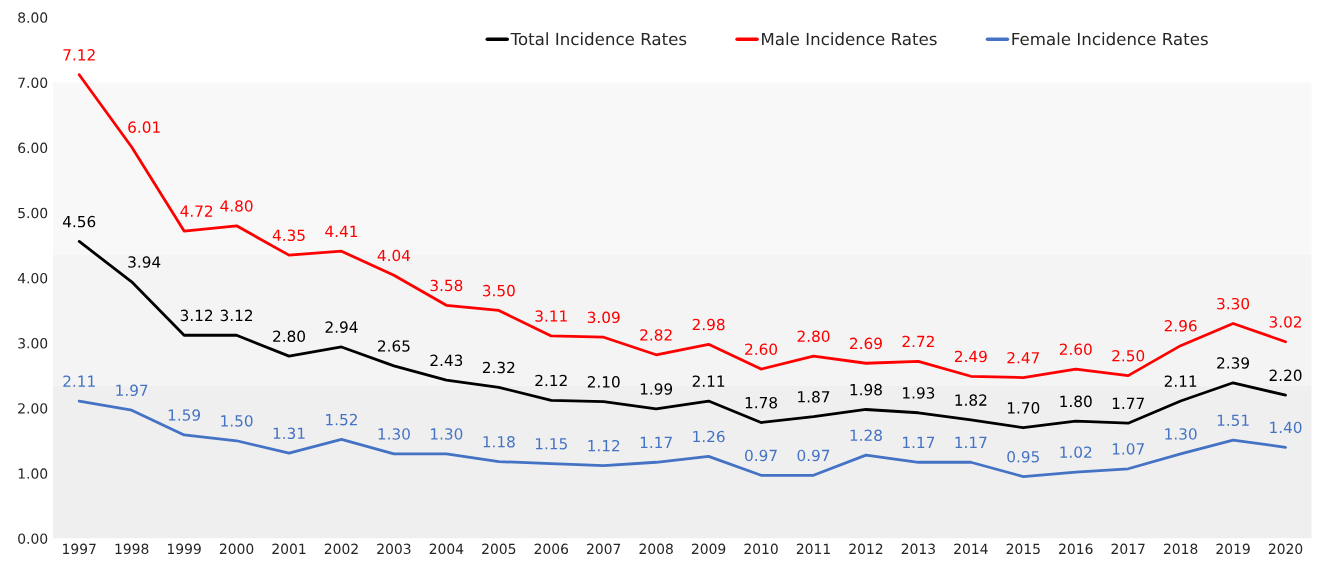 The width and height of the screenshot is (1325, 579). What do you see at coordinates (33, 82) in the screenshot?
I see `y-tick-label: 7.00` at bounding box center [33, 82].